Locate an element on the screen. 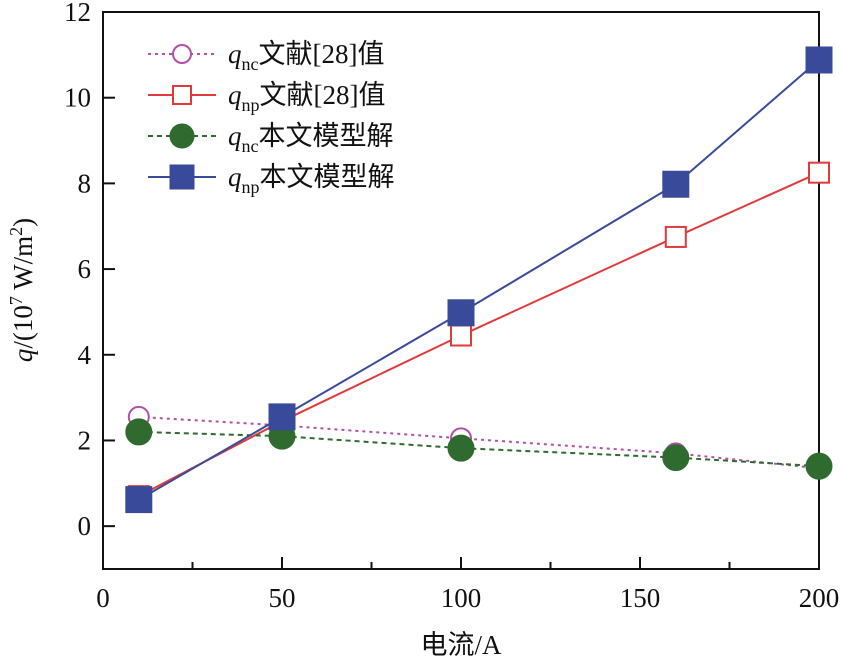 This screenshot has width=843, height=664. legend-entry-1: qnc文献[28]值 is located at coordinates (266, 56).